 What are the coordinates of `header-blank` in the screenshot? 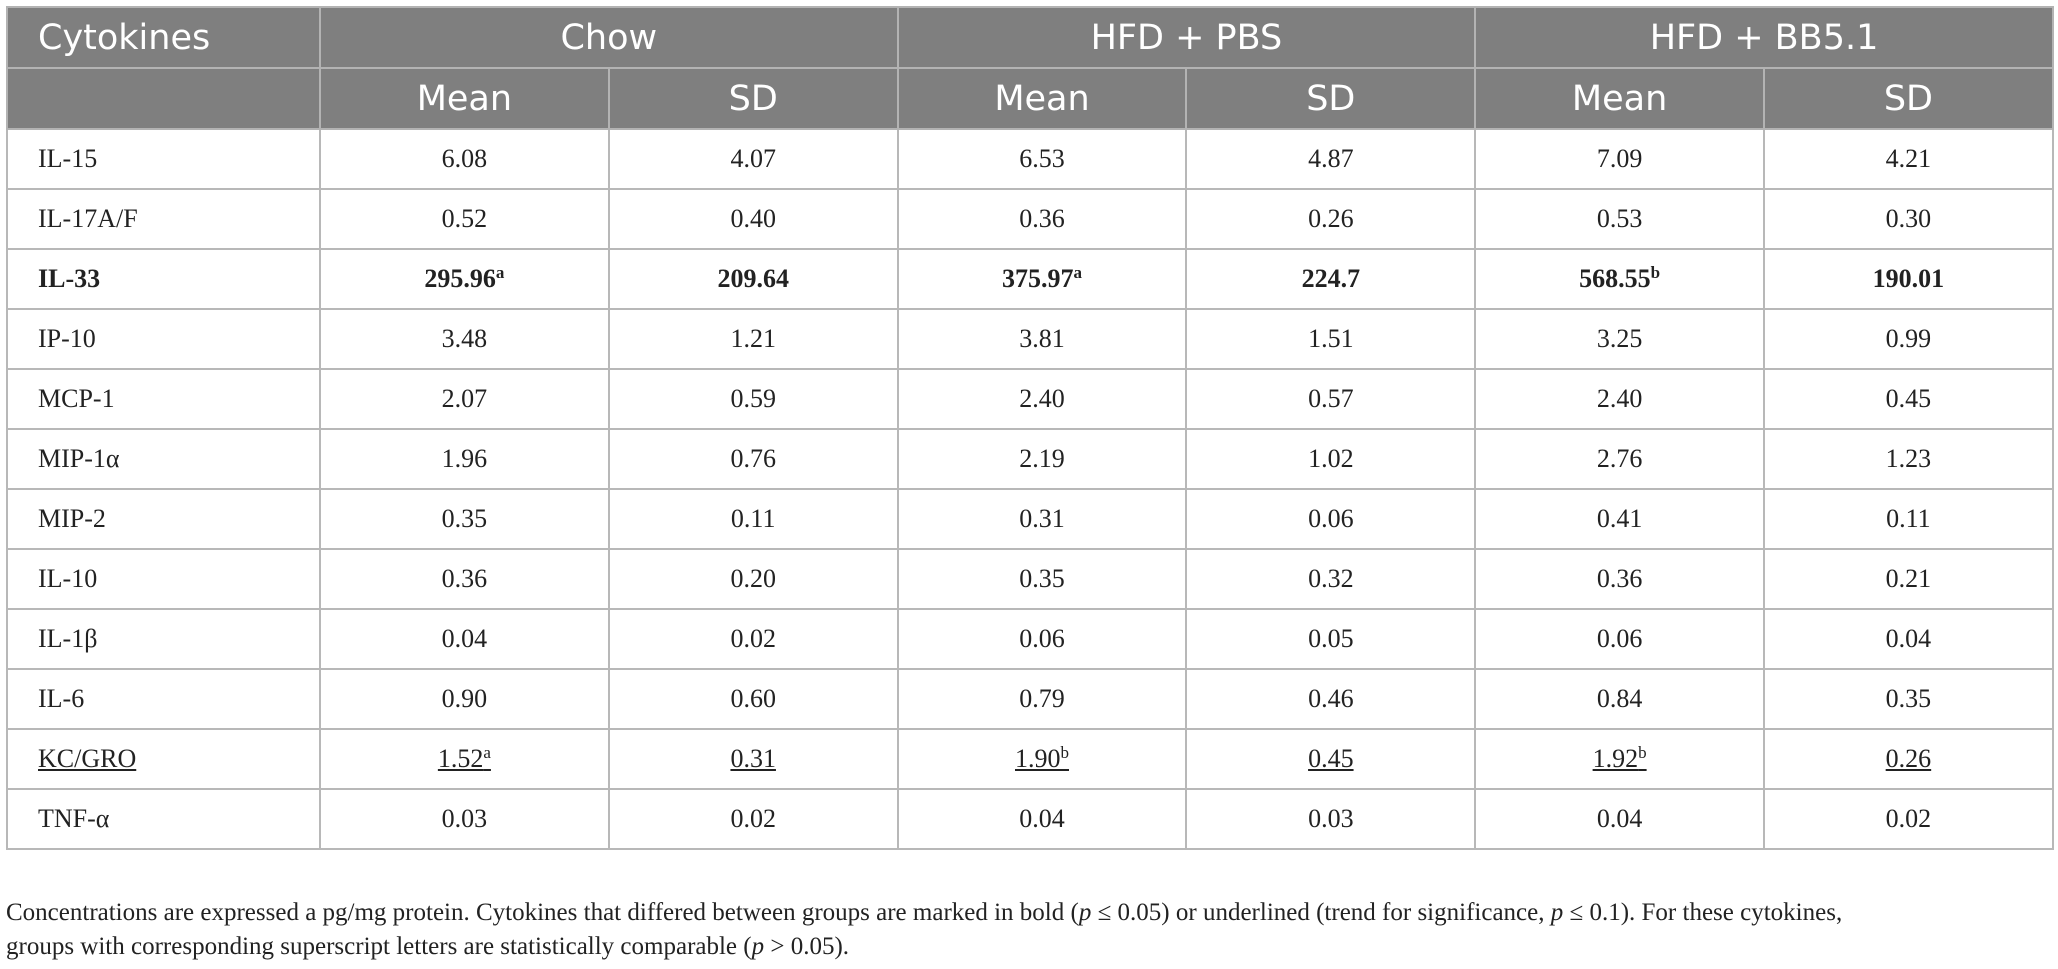 It's located at (163, 98).